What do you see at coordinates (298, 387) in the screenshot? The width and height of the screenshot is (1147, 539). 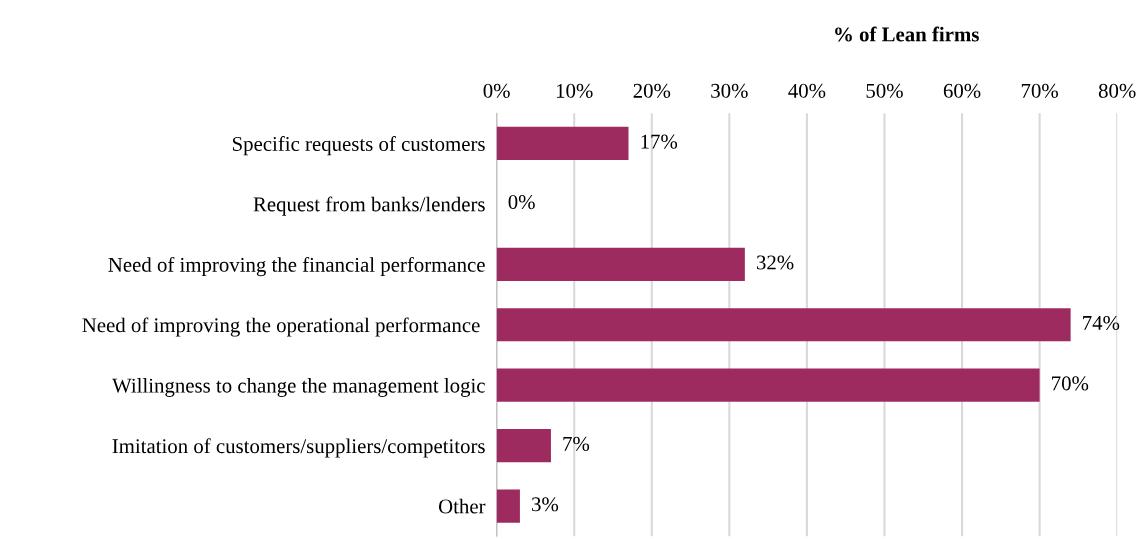 I see `y-tick-label: Willingness to change the management logic` at bounding box center [298, 387].